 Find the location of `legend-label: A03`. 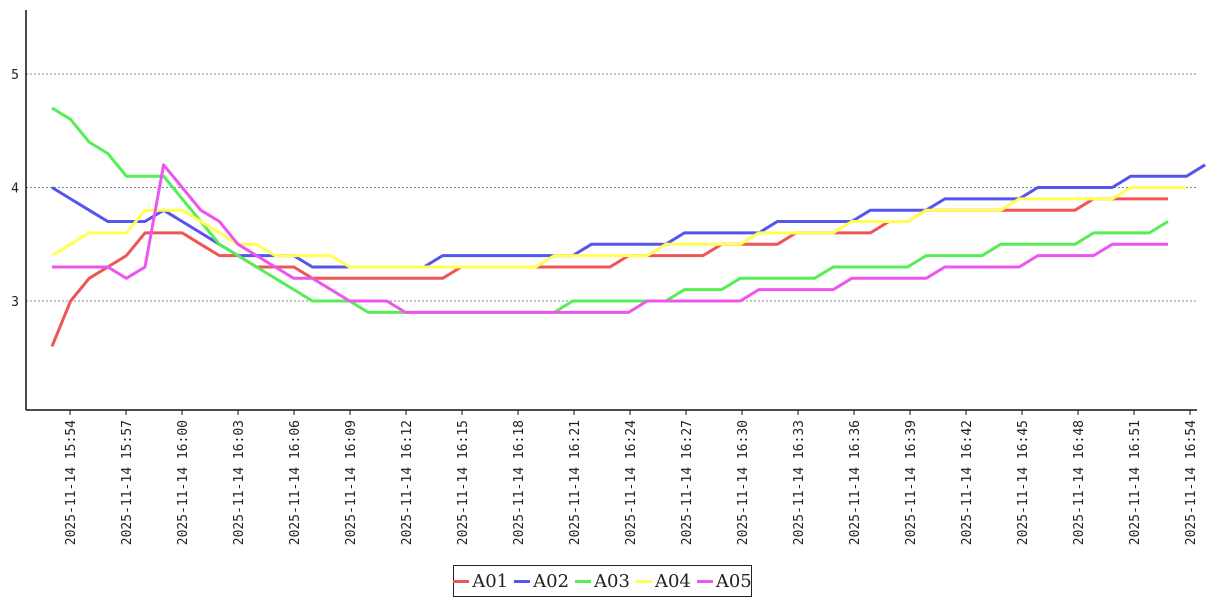

legend-label: A03 is located at coordinates (612, 581).